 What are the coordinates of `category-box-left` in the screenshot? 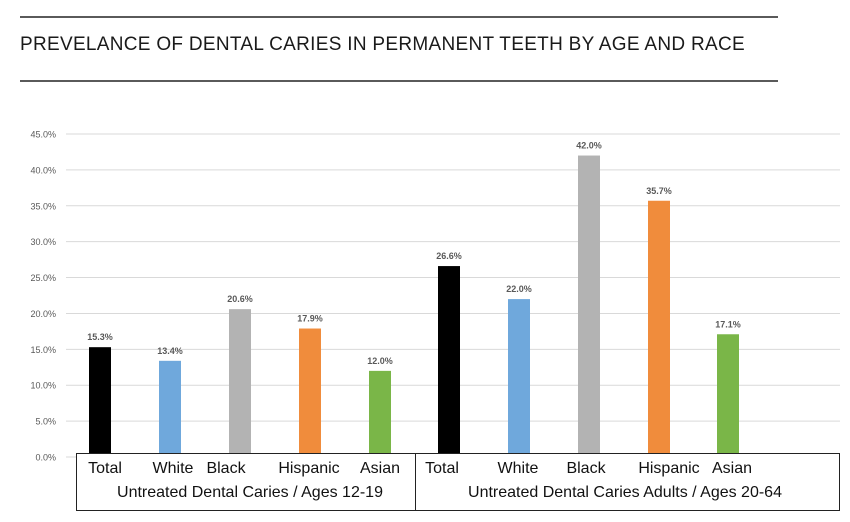 It's located at (246, 482).